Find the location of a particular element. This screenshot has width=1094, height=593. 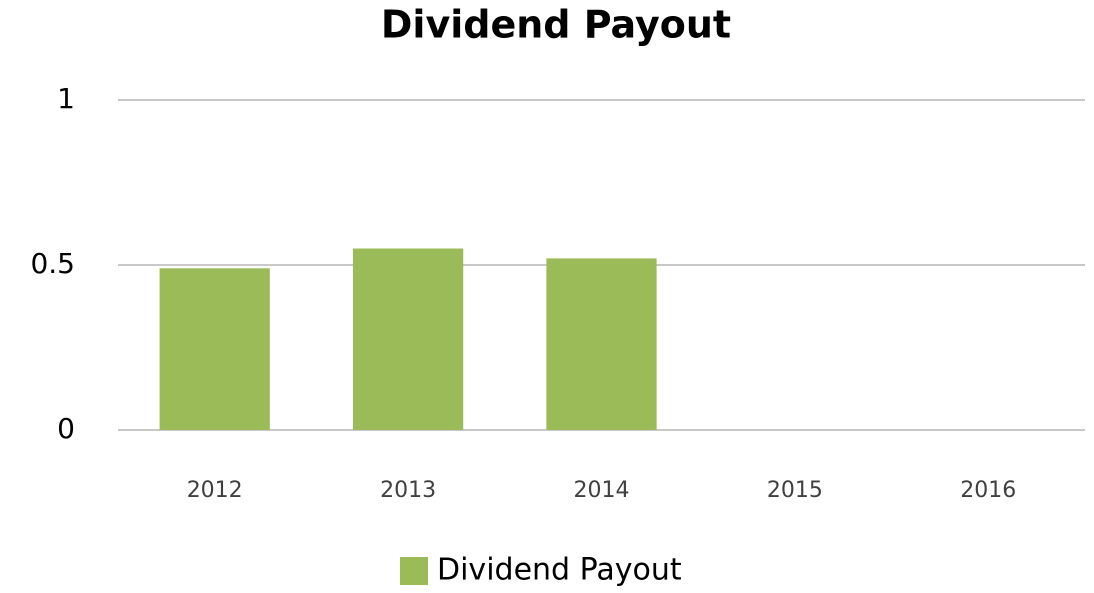

x-tick-label: 2013 is located at coordinates (408, 490).